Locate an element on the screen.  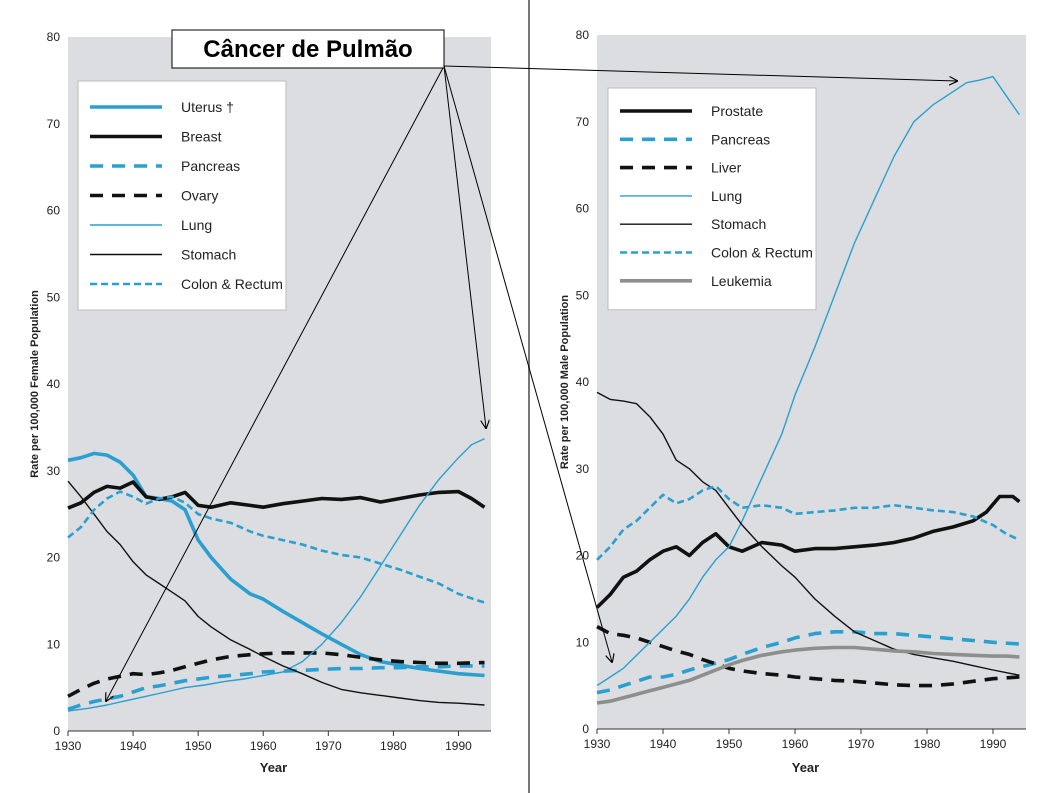
legend-label: Breast is located at coordinates (201, 137).